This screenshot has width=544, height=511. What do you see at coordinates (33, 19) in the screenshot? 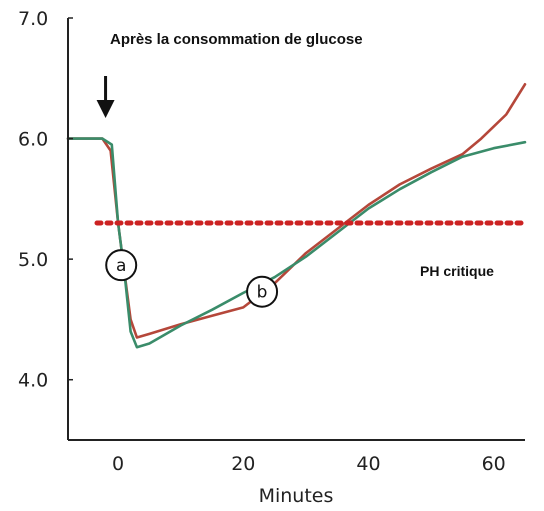
I see `y-tick-label: 7.0` at bounding box center [33, 19].